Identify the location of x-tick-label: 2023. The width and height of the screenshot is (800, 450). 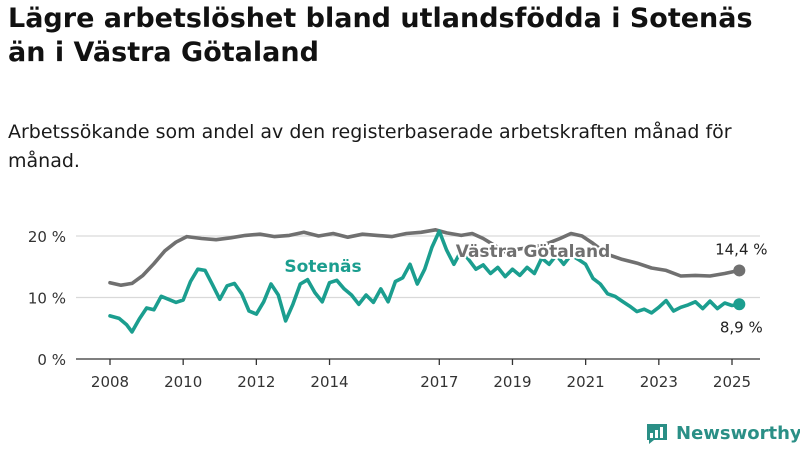
(659, 382).